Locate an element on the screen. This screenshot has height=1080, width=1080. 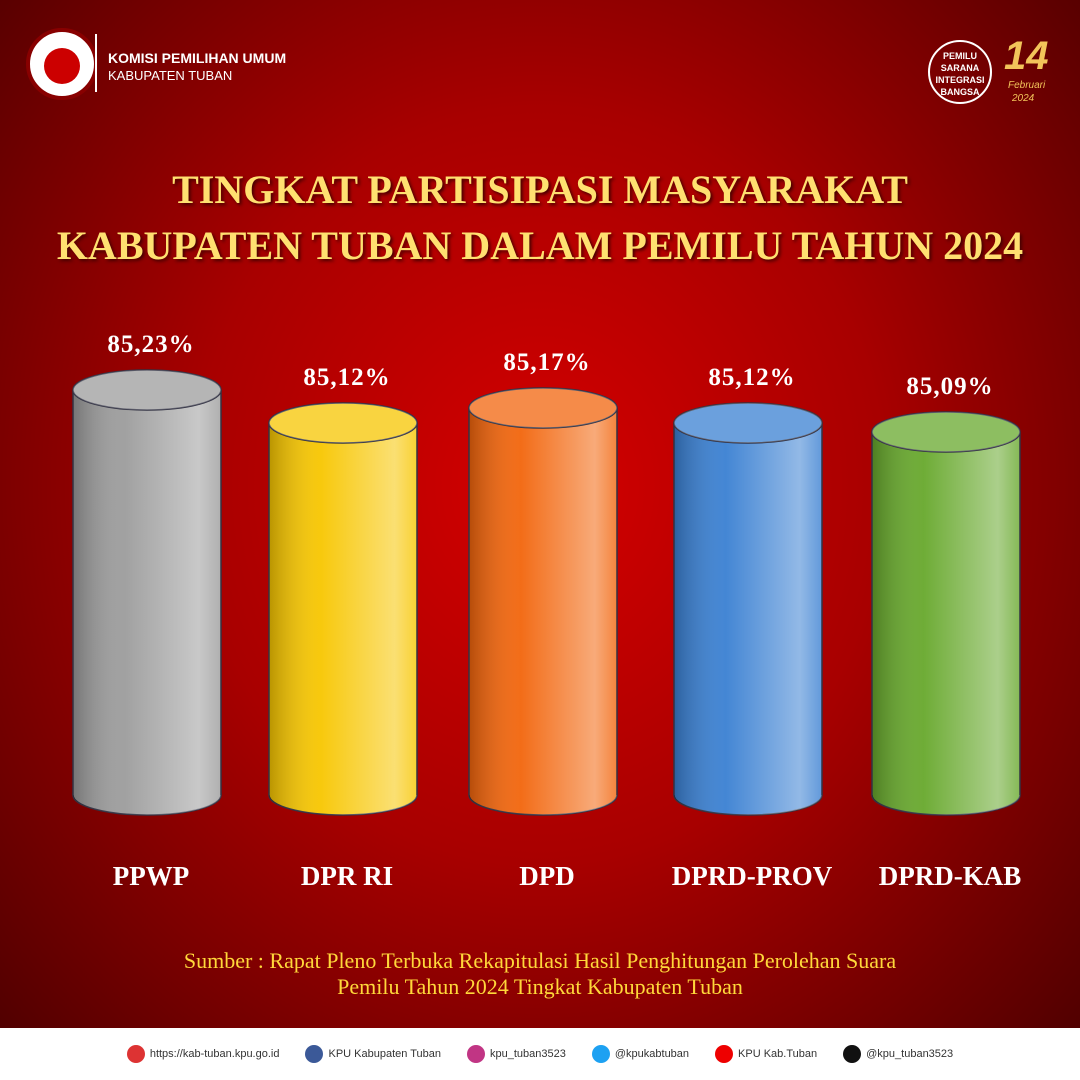
date-month: Februari is located at coordinates (1027, 85).